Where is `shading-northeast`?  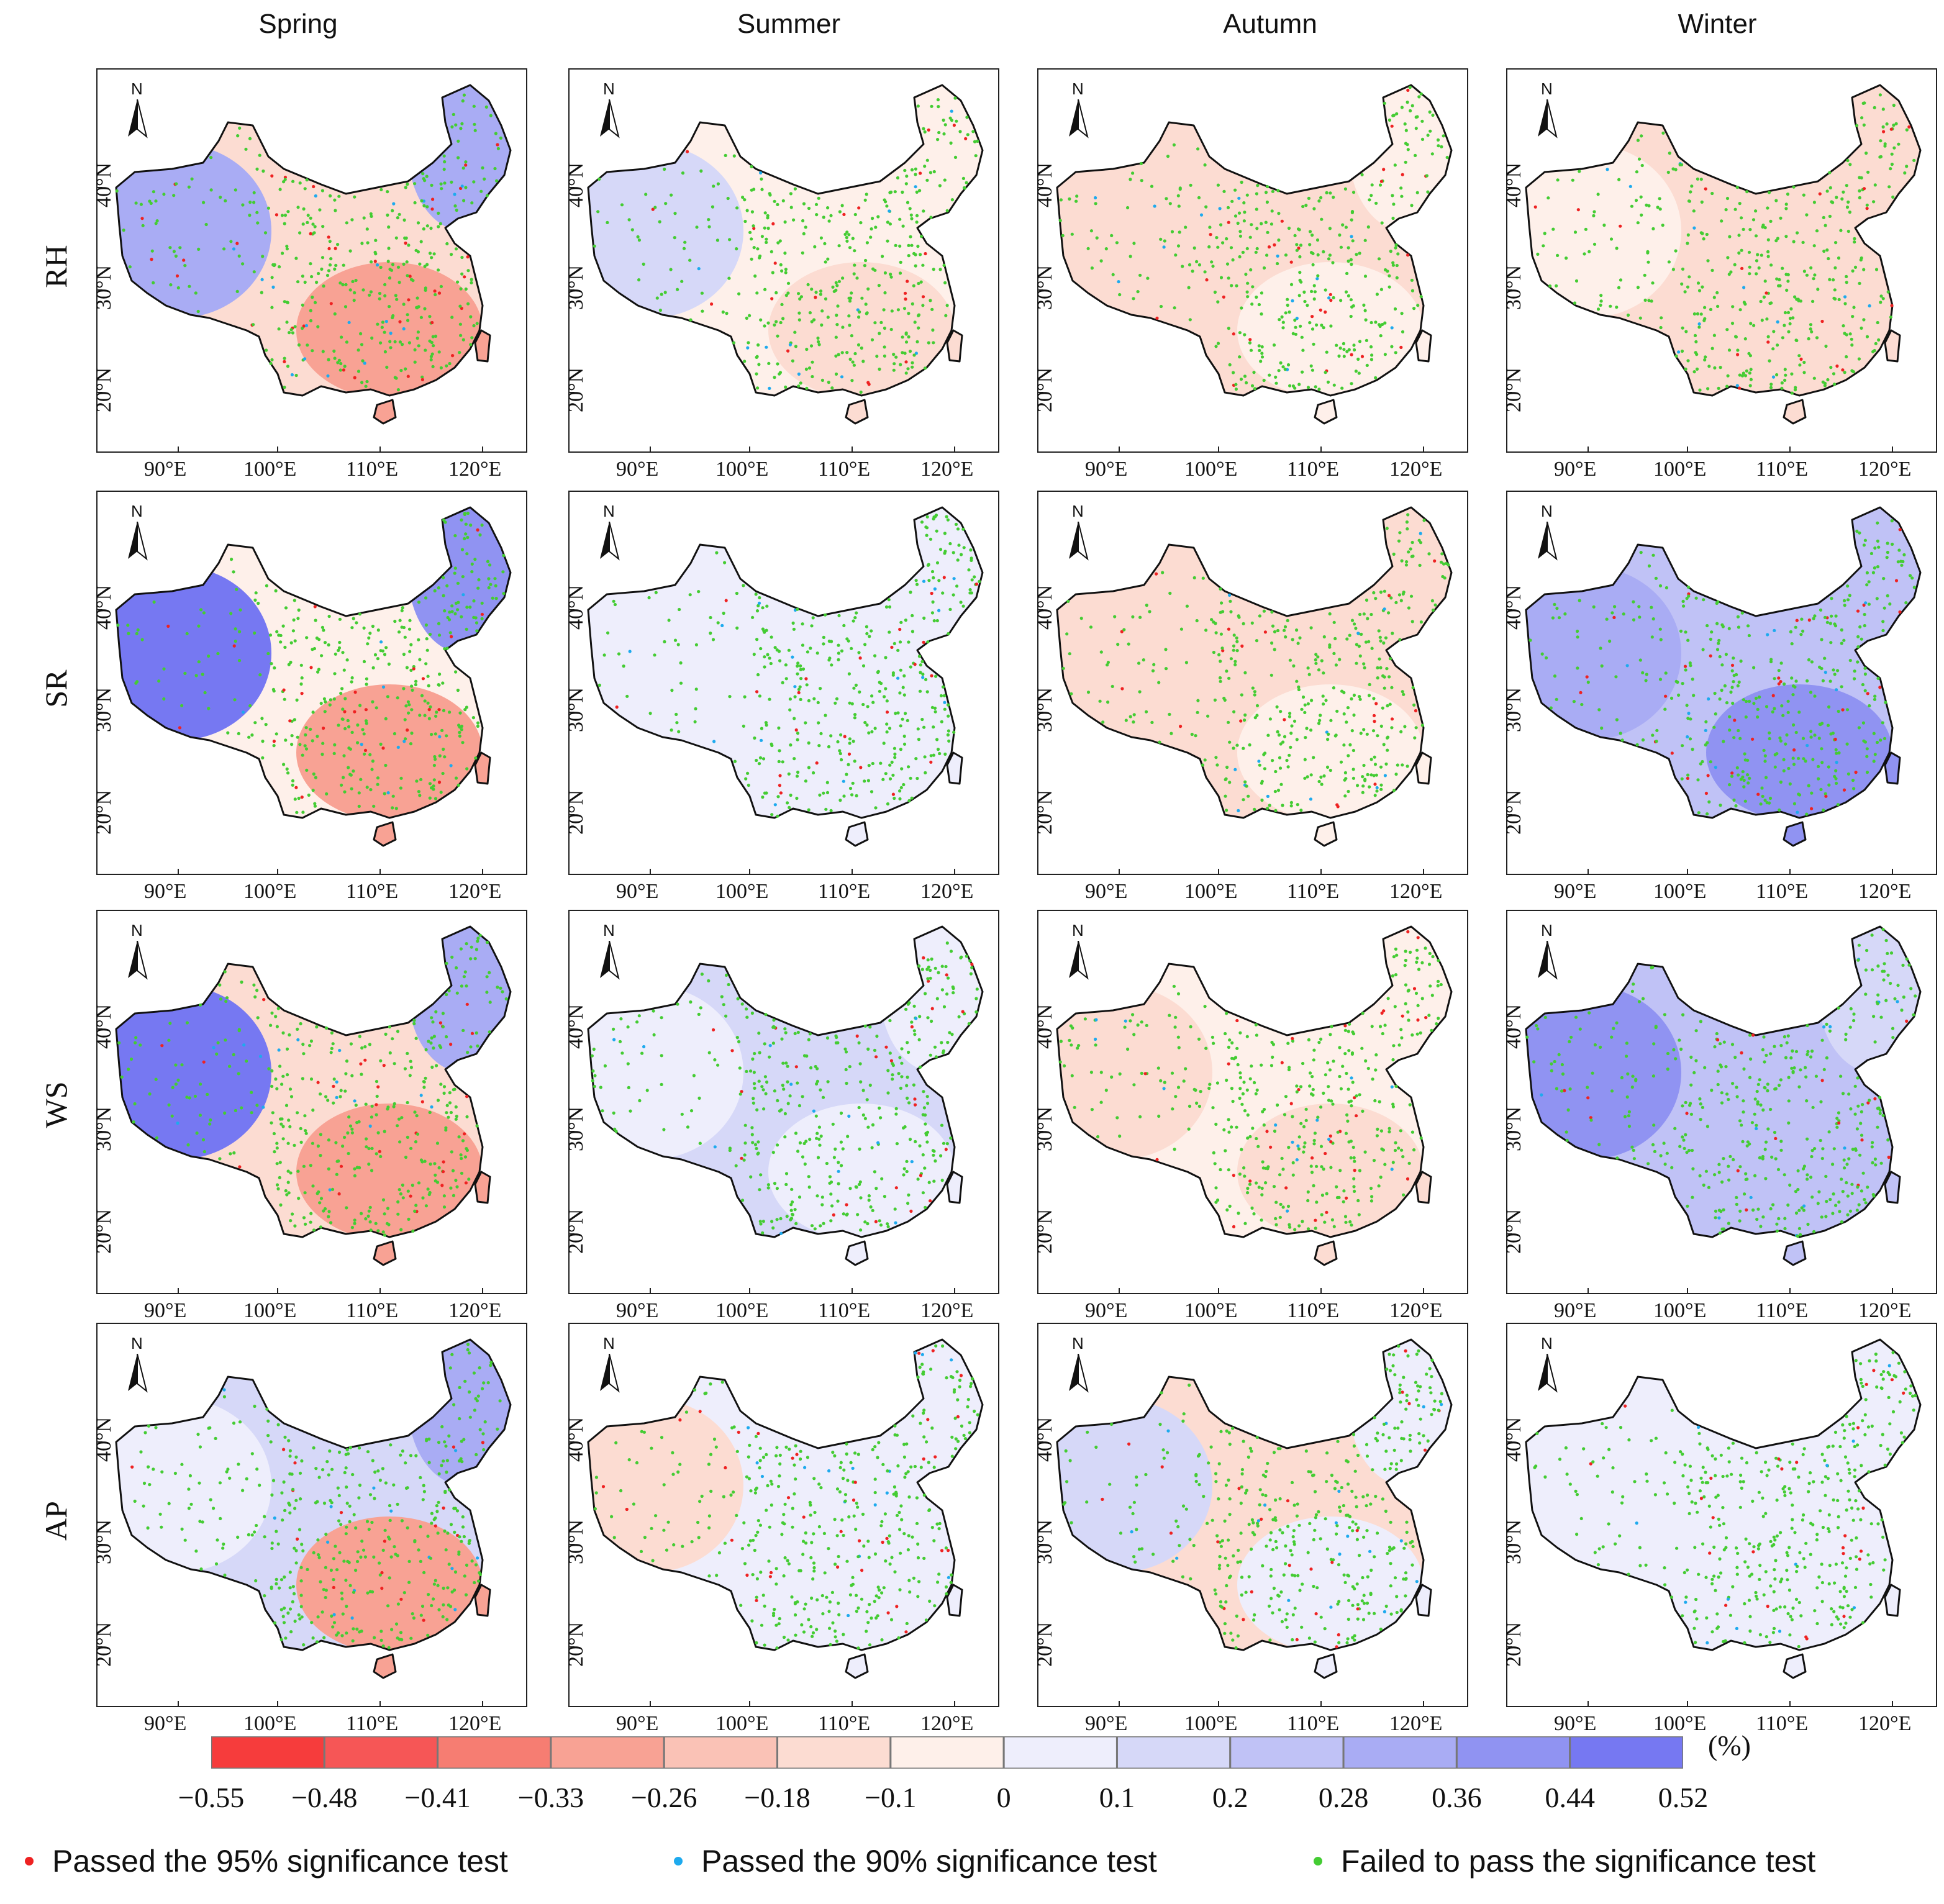
shading-northeast is located at coordinates (1869, 158).